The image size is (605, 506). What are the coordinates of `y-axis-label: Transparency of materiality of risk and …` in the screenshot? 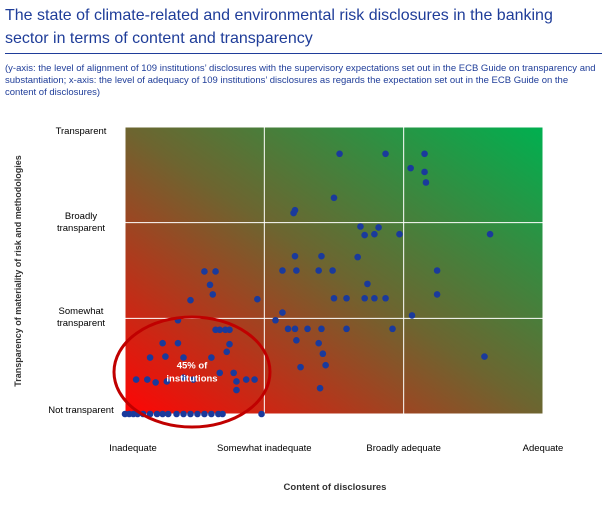 It's located at (18, 271).